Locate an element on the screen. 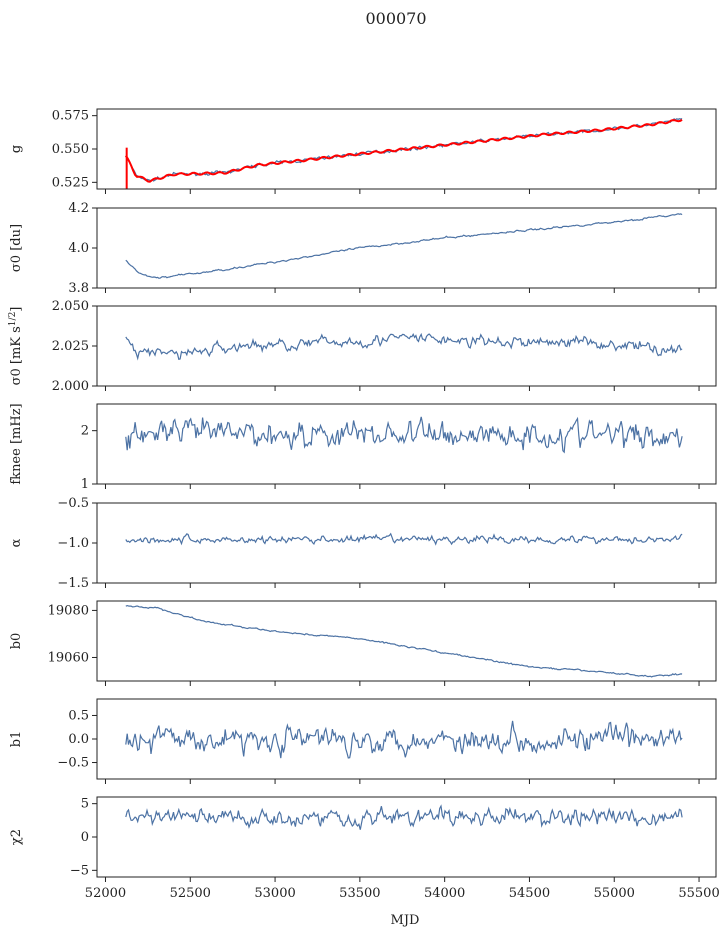 The width and height of the screenshot is (725, 936). panel-sigma0-mks: 2.000 2.025 2.050 σ0 [mK s1/2] is located at coordinates (362, 346).